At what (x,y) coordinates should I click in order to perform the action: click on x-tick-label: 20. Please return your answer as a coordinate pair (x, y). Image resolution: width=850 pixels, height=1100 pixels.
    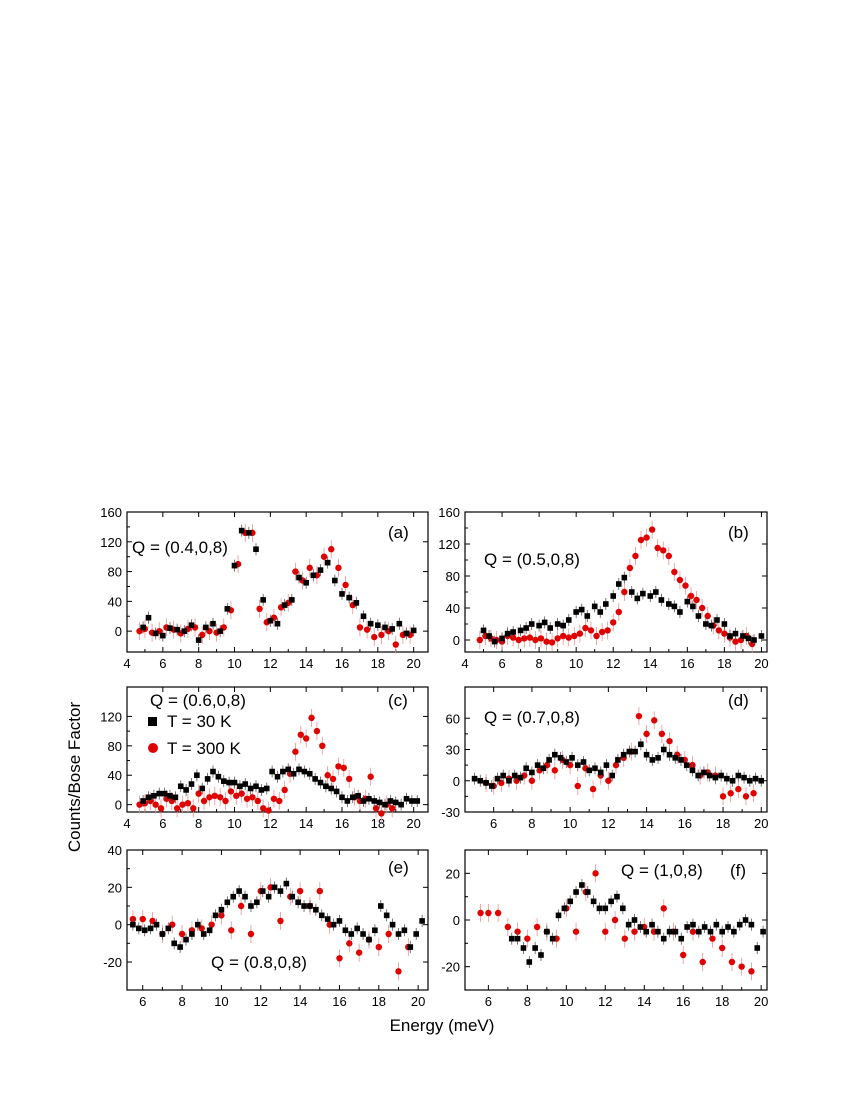
    Looking at the image, I should click on (761, 1001).